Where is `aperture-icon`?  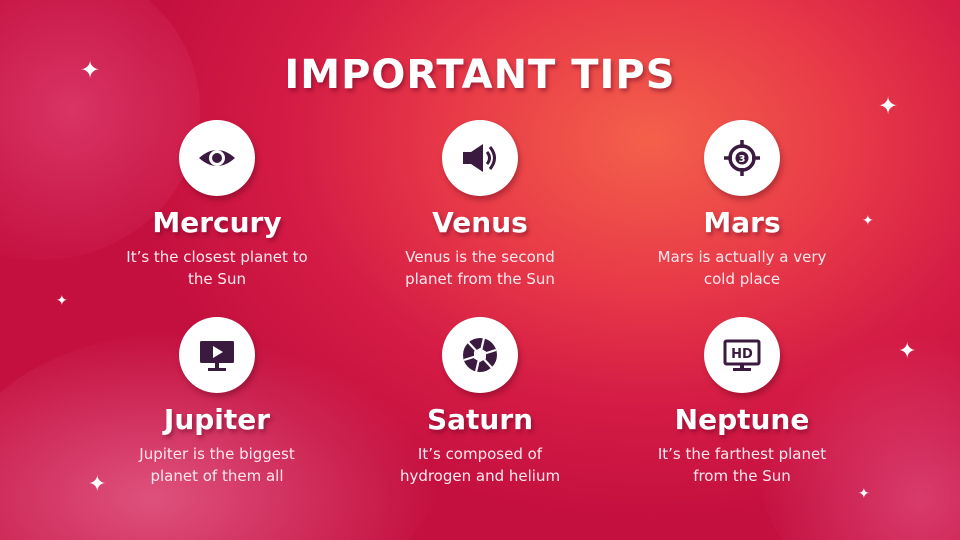 aperture-icon is located at coordinates (480, 355).